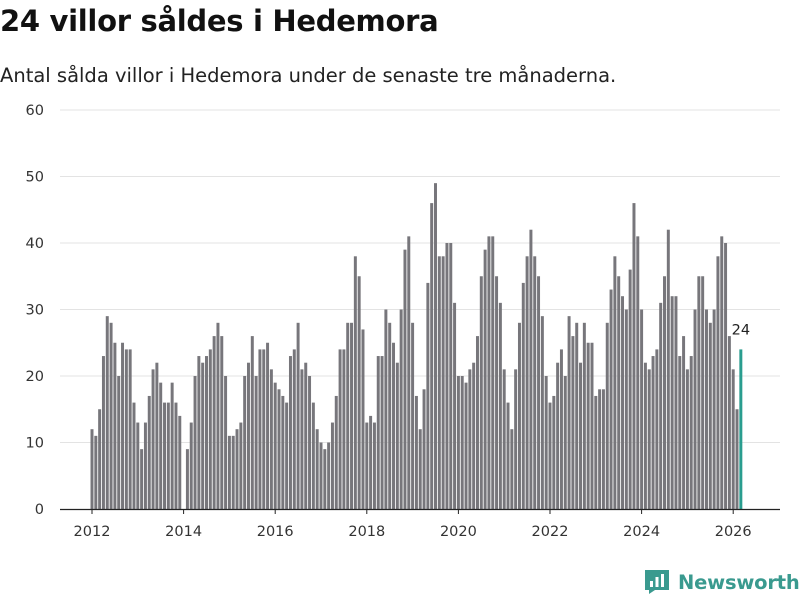 Image resolution: width=800 pixels, height=600 pixels. I want to click on newsworthy-logo: Newsworthy, so click(722, 582).